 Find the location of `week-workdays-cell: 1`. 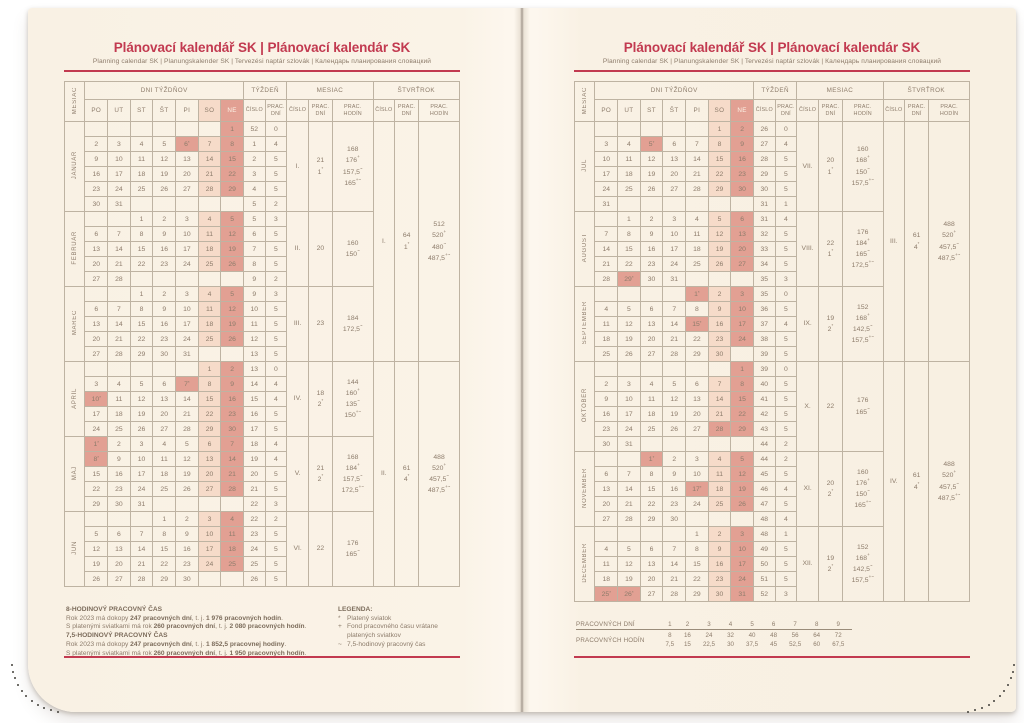

week-workdays-cell: 1 is located at coordinates (786, 534).